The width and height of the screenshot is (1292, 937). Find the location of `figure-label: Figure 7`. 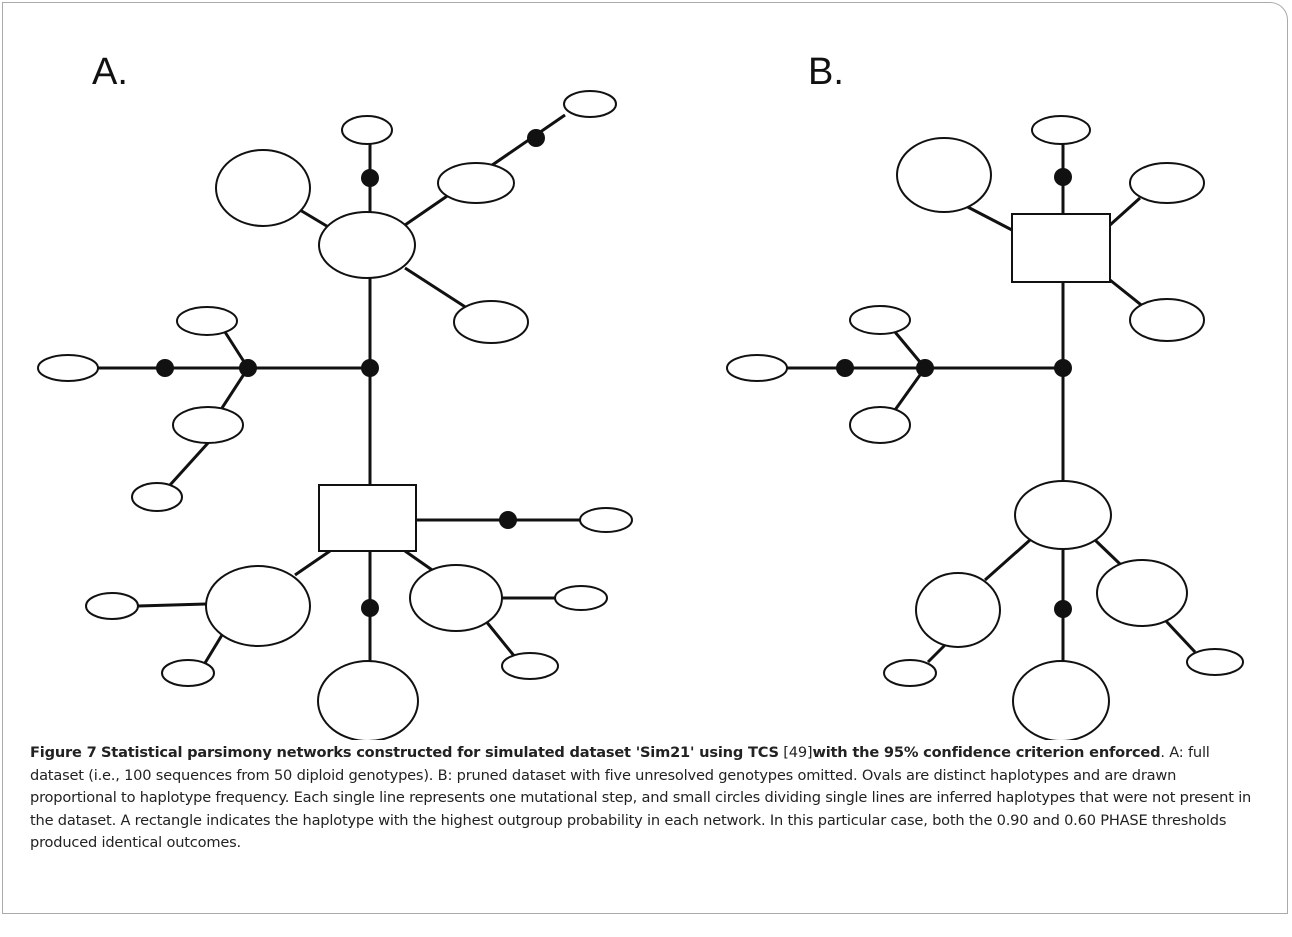

figure-label: Figure 7 is located at coordinates (63, 752).